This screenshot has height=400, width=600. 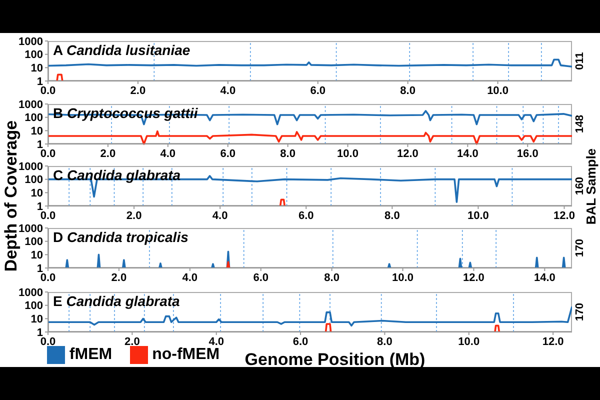 What do you see at coordinates (186, 355) in the screenshot?
I see `legend-label: no-fMEM` at bounding box center [186, 355].